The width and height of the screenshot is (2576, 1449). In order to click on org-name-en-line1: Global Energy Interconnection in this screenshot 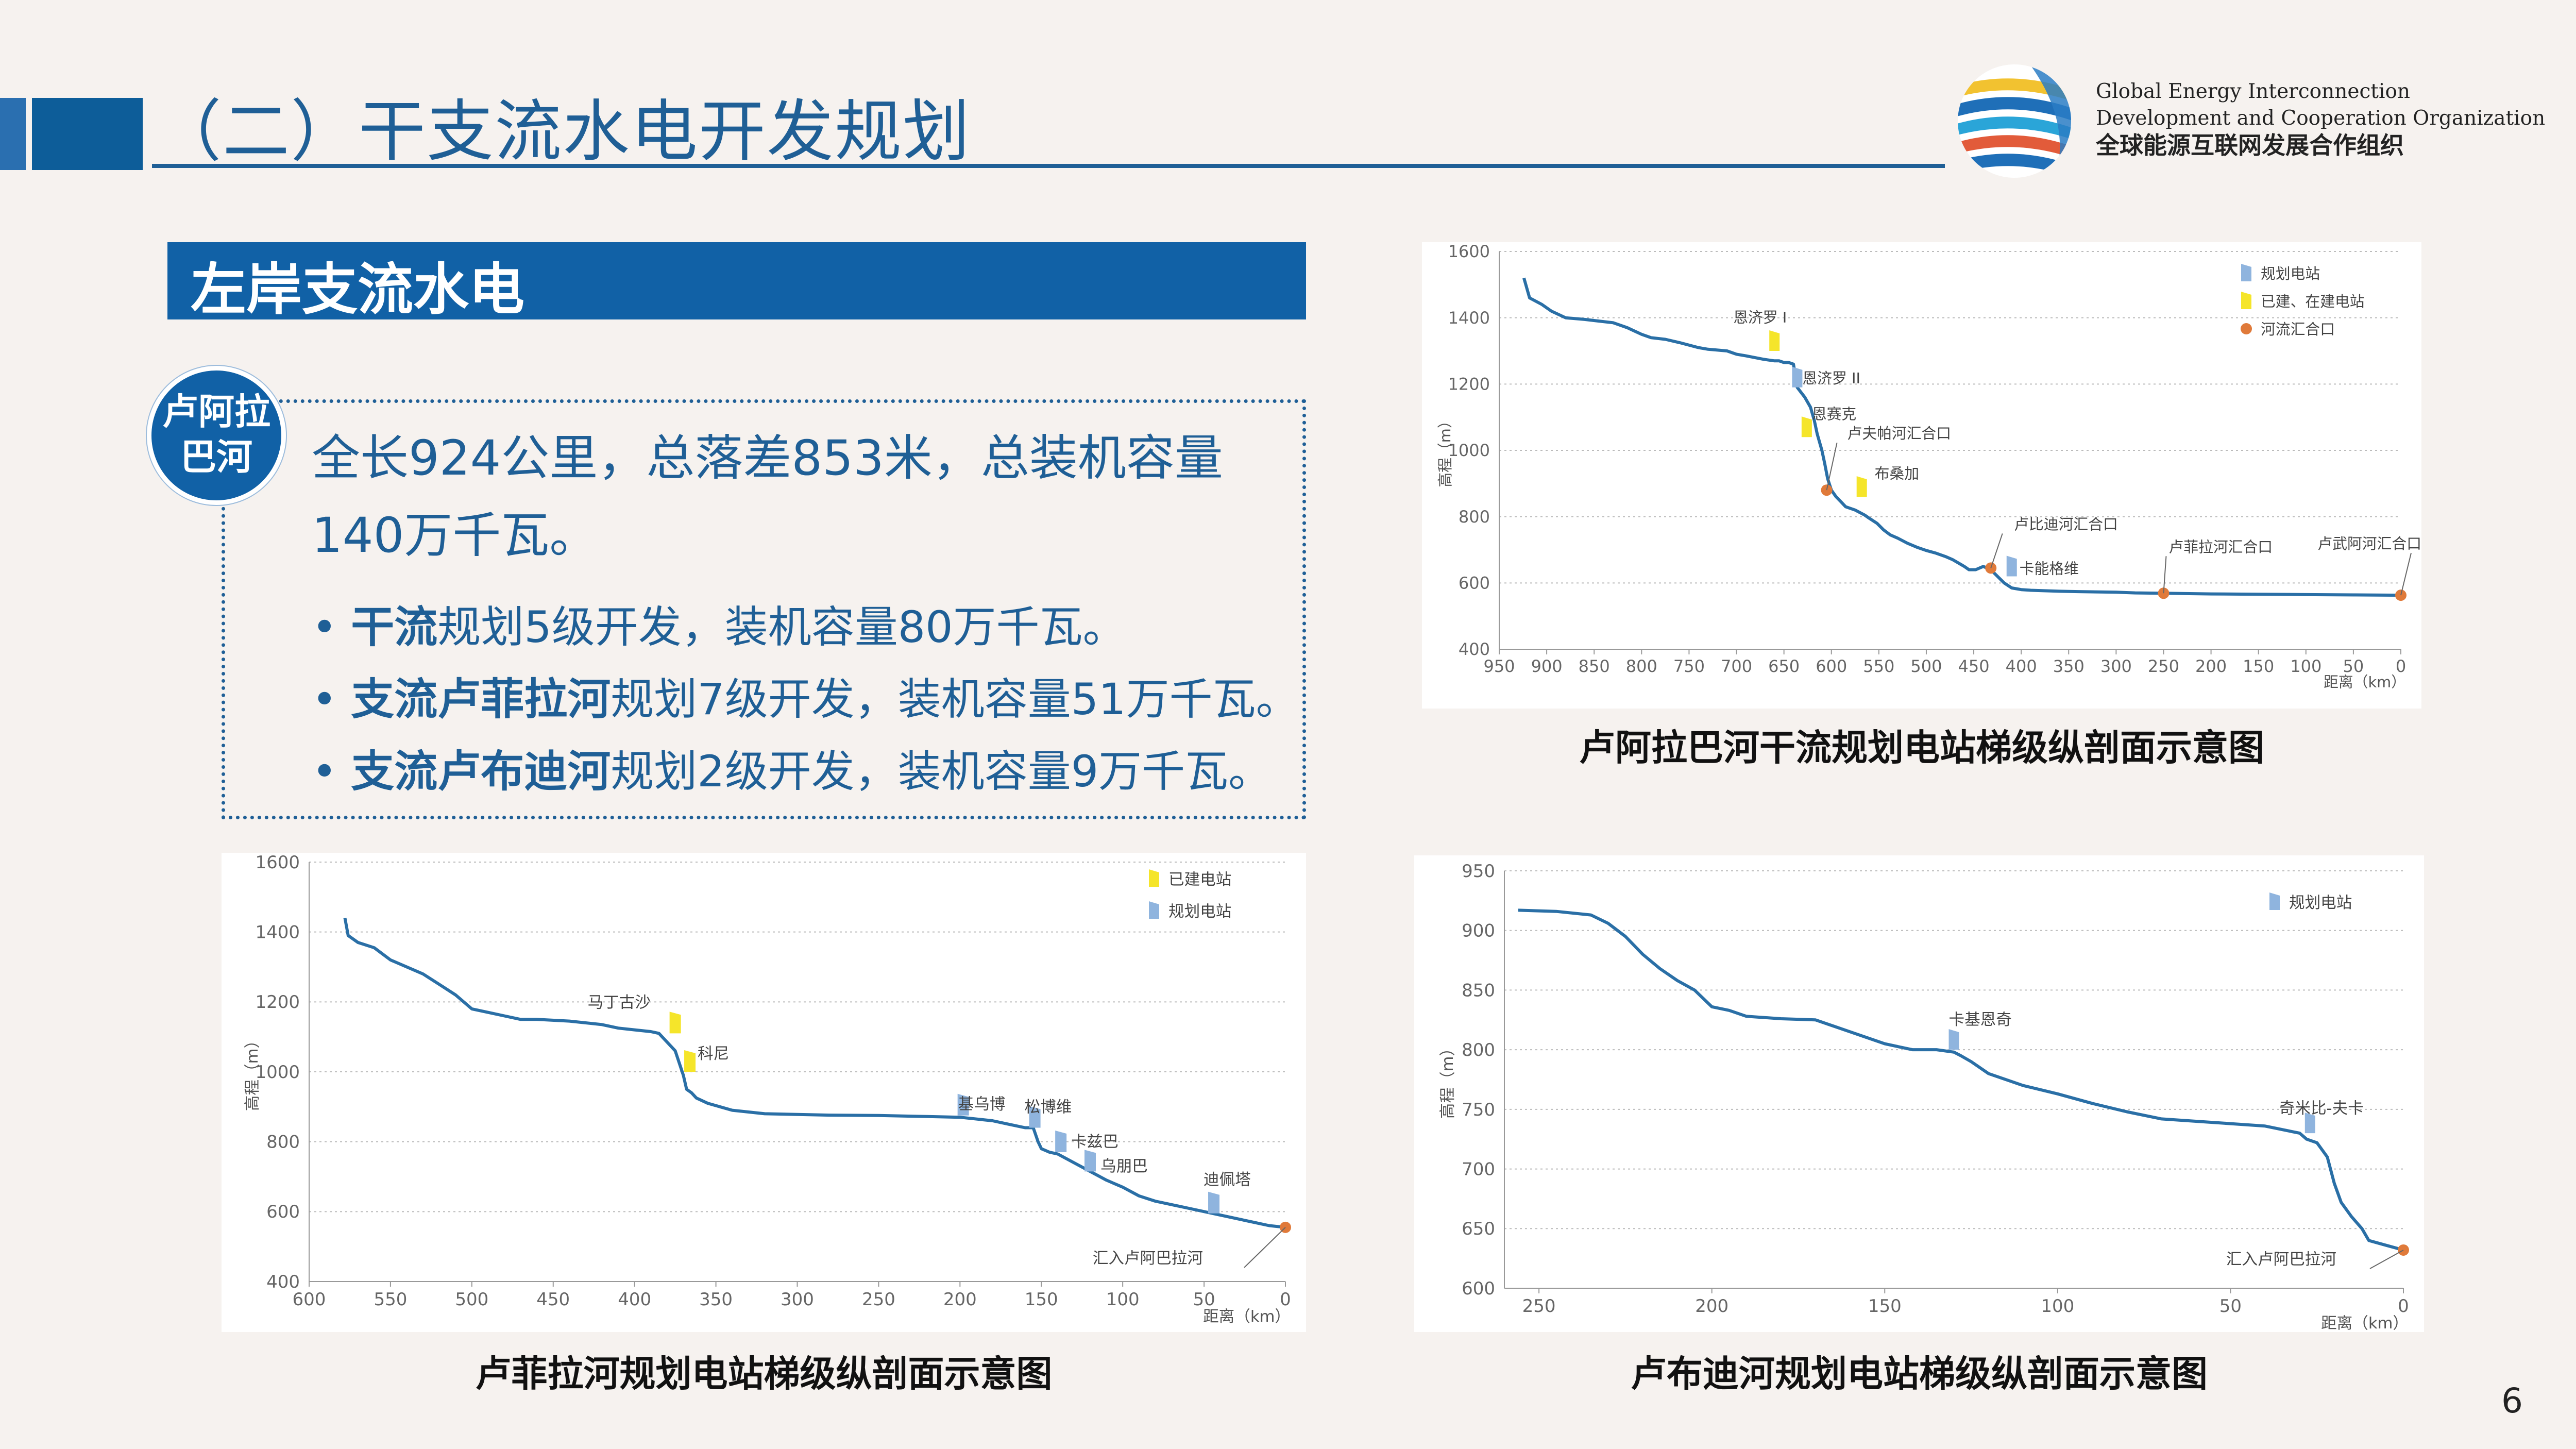, I will do `click(2253, 91)`.